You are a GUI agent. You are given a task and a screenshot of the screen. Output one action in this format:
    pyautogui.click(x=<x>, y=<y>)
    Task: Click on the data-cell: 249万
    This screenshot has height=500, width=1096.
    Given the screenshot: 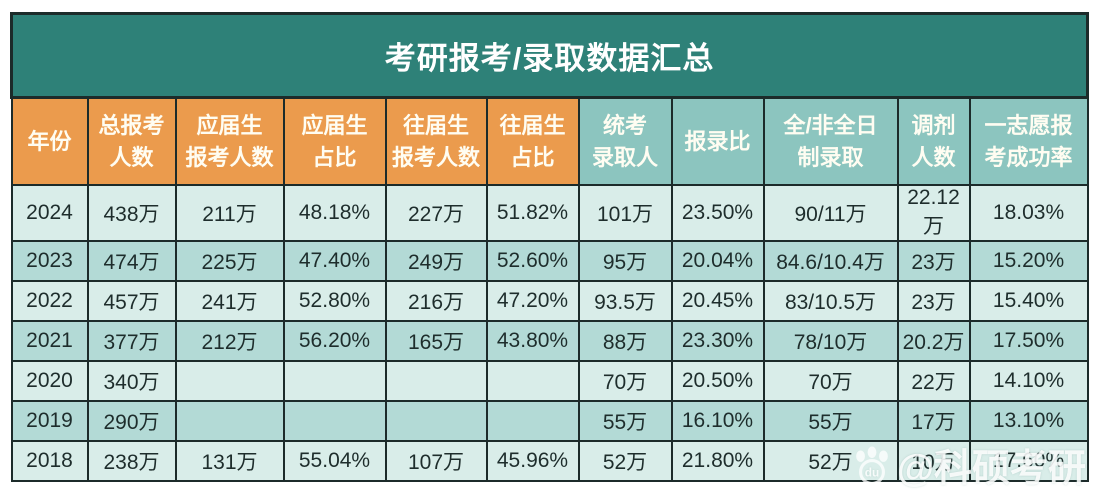 What is the action you would take?
    pyautogui.click(x=436, y=261)
    